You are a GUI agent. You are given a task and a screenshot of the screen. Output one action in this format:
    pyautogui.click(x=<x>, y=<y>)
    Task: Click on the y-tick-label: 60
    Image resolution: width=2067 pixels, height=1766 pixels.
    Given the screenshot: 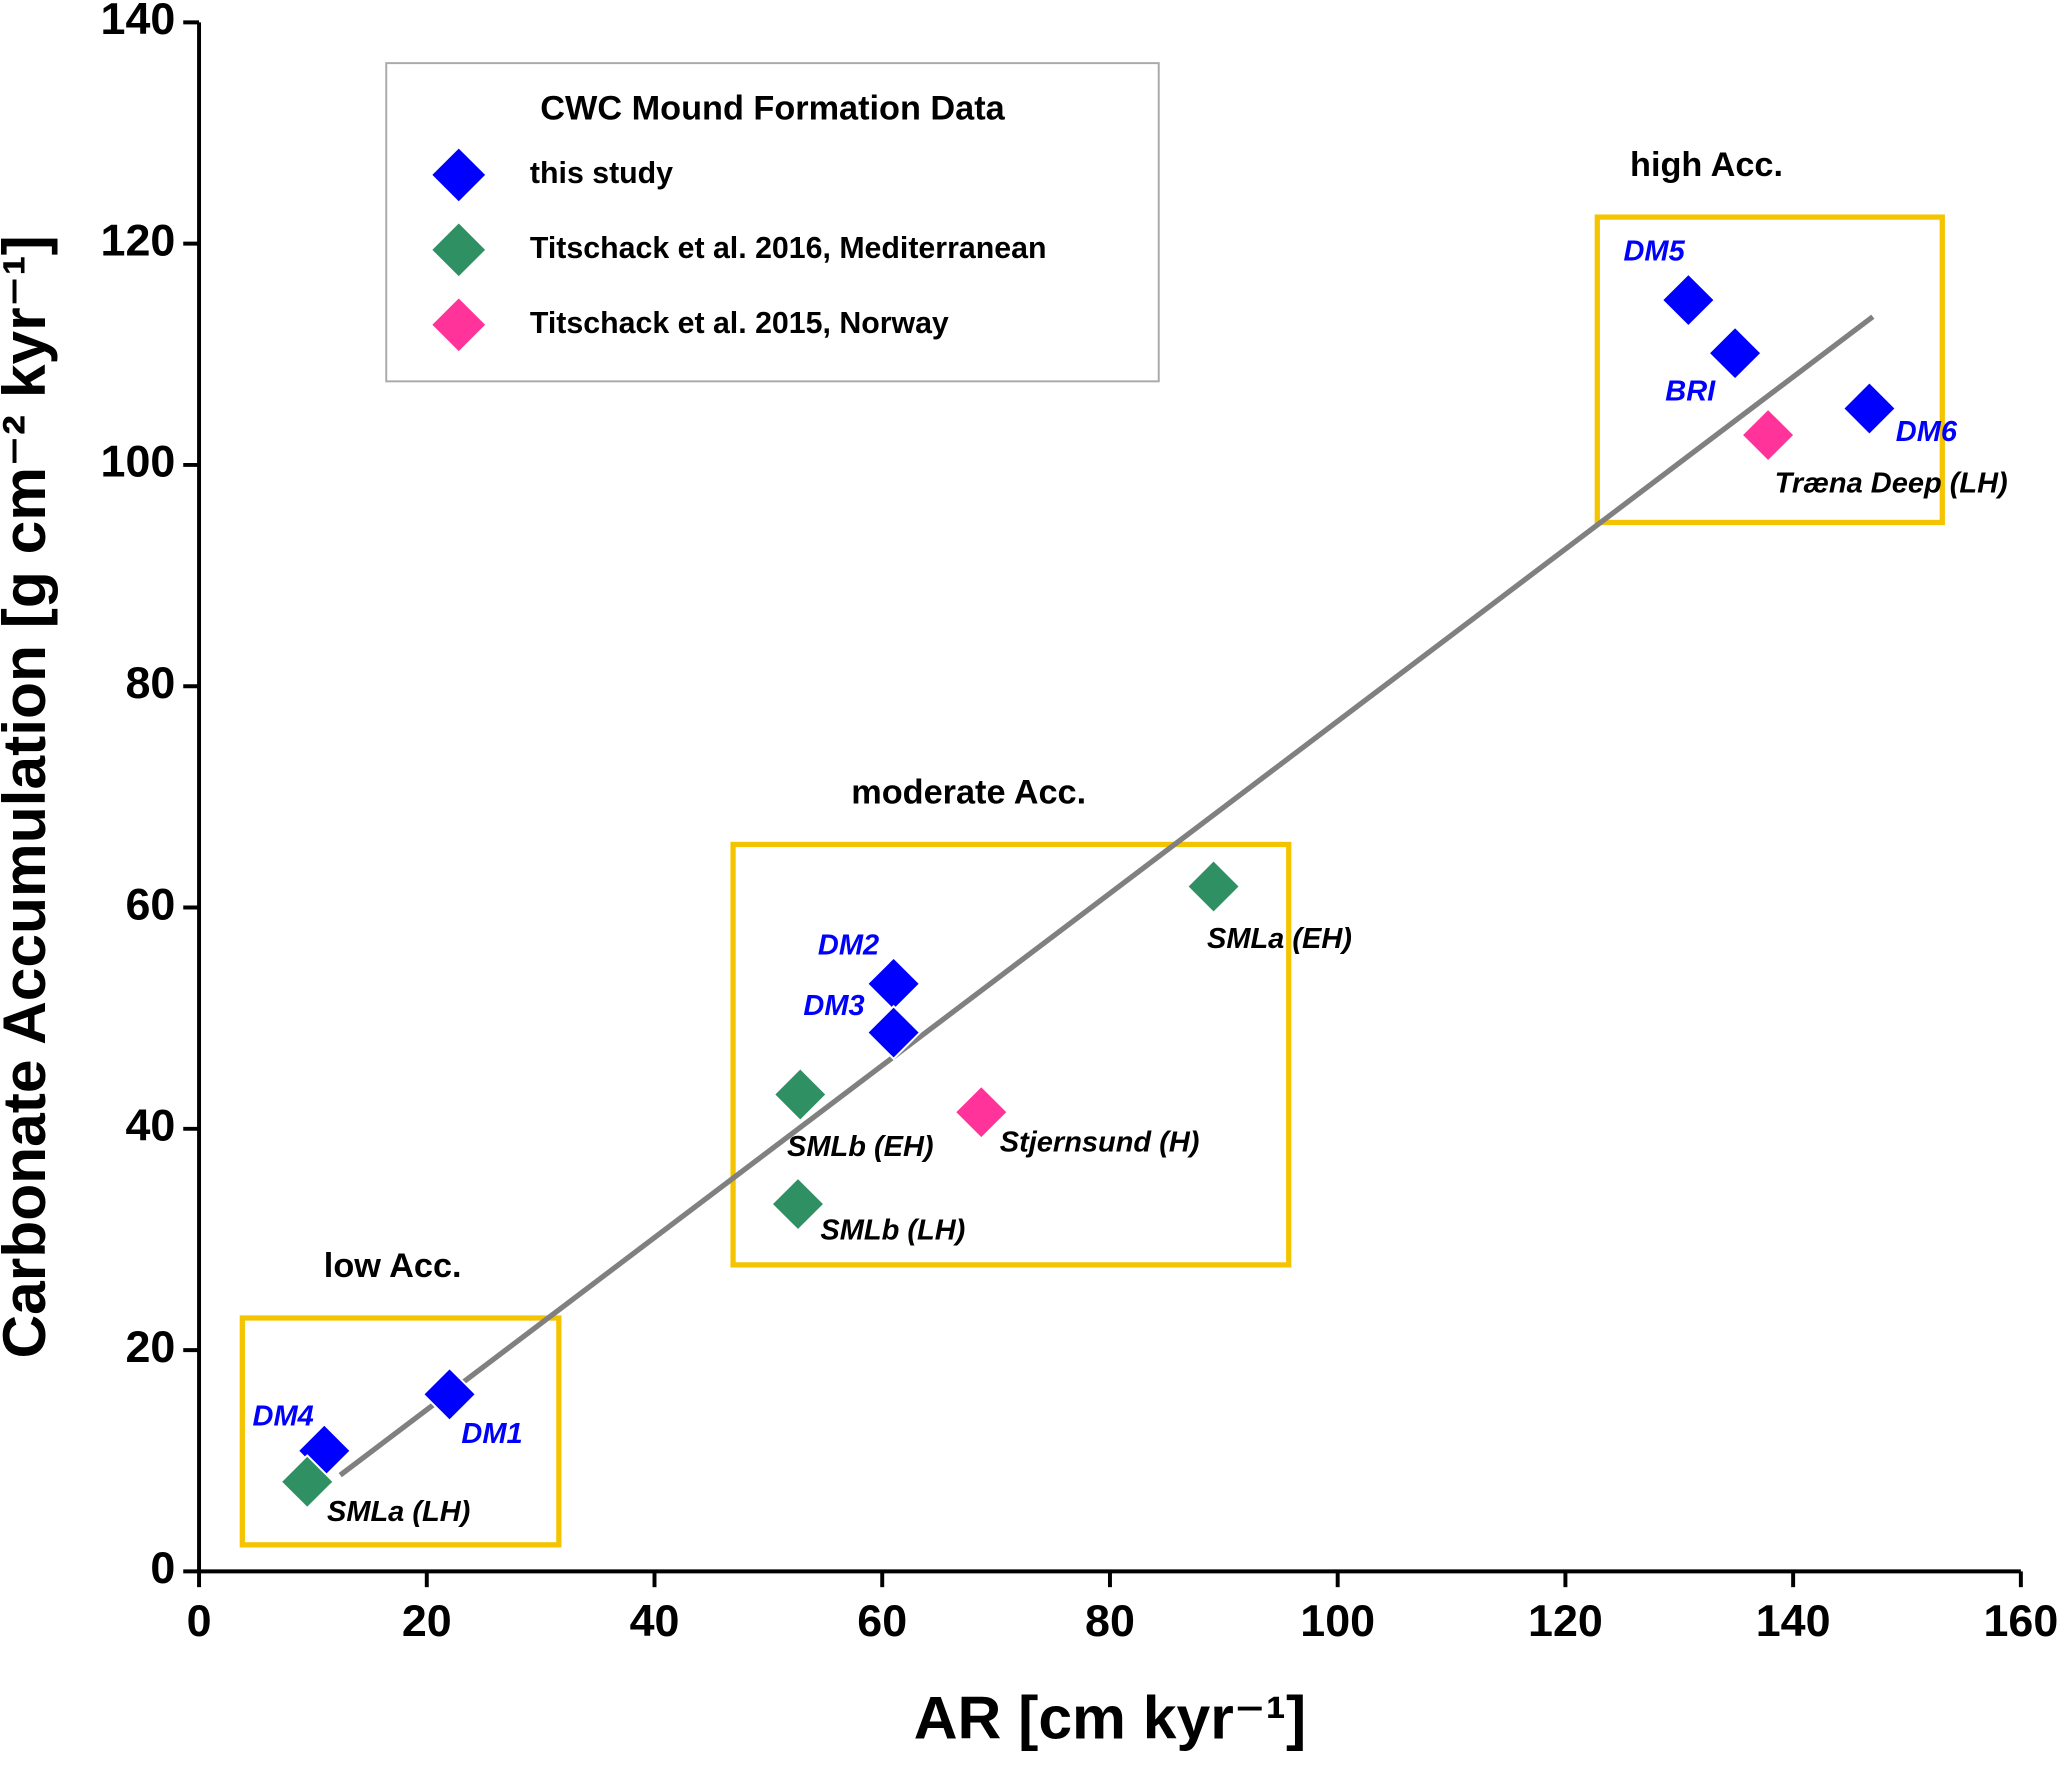 What is the action you would take?
    pyautogui.click(x=150, y=904)
    